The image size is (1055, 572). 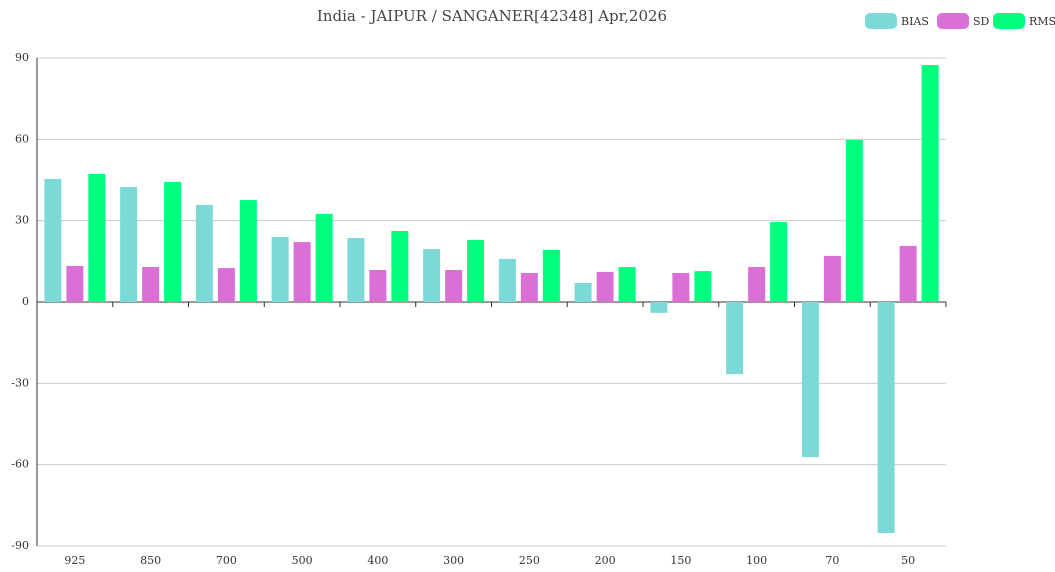 I want to click on y-tick-label: 90, so click(x=22, y=57).